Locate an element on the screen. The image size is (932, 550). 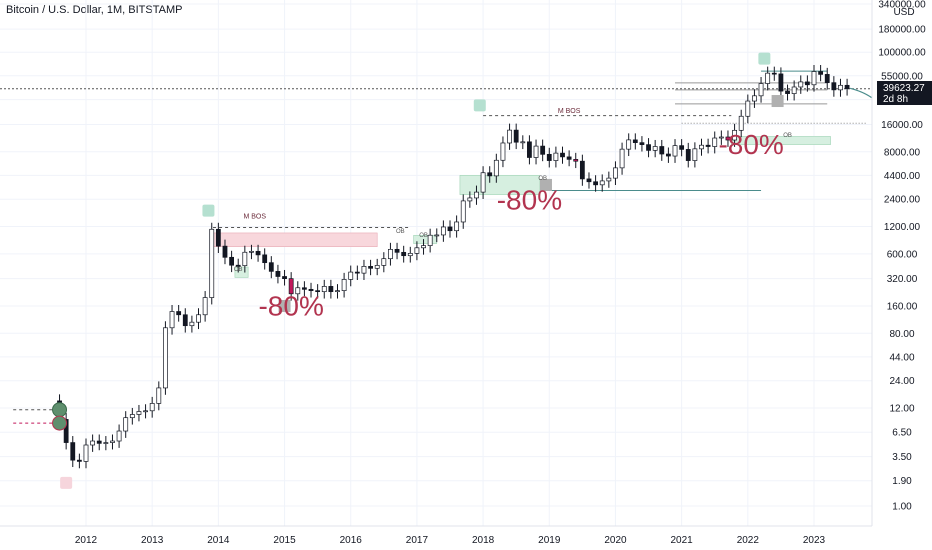
y-tick-label: 55000.00 is located at coordinates (902, 76).